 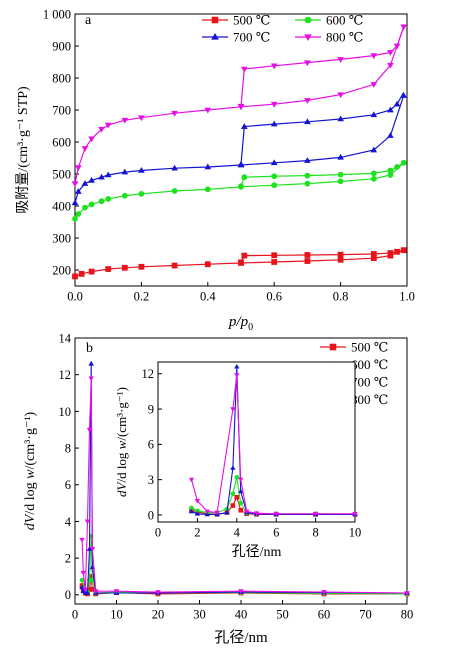 I want to click on panel-b-tag: b, so click(x=89, y=348).